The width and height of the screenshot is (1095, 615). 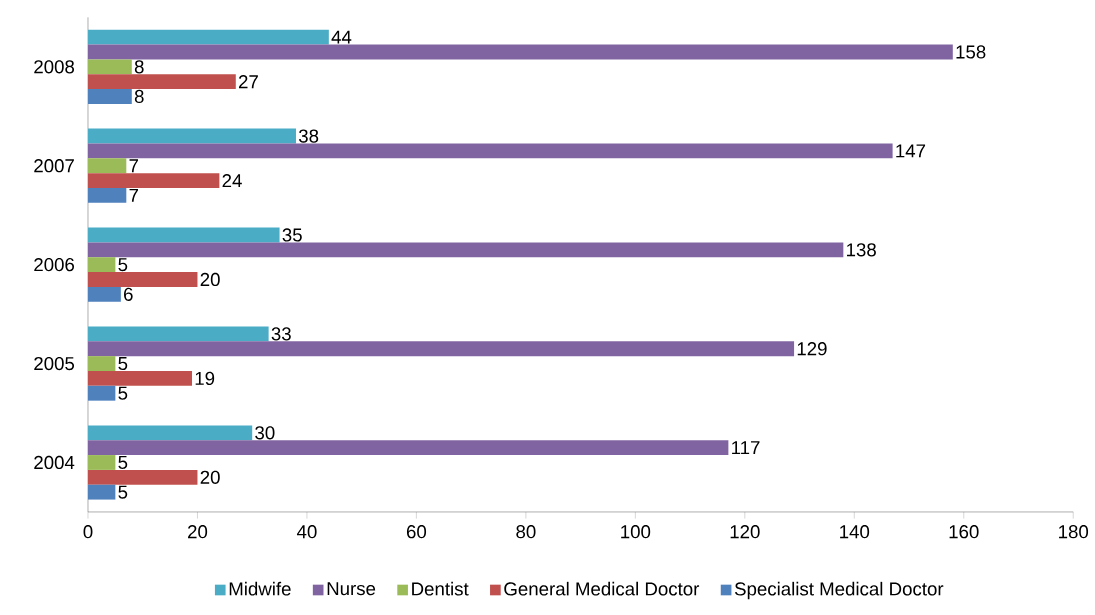 I want to click on y-tick-label: 2008, so click(x=54, y=67).